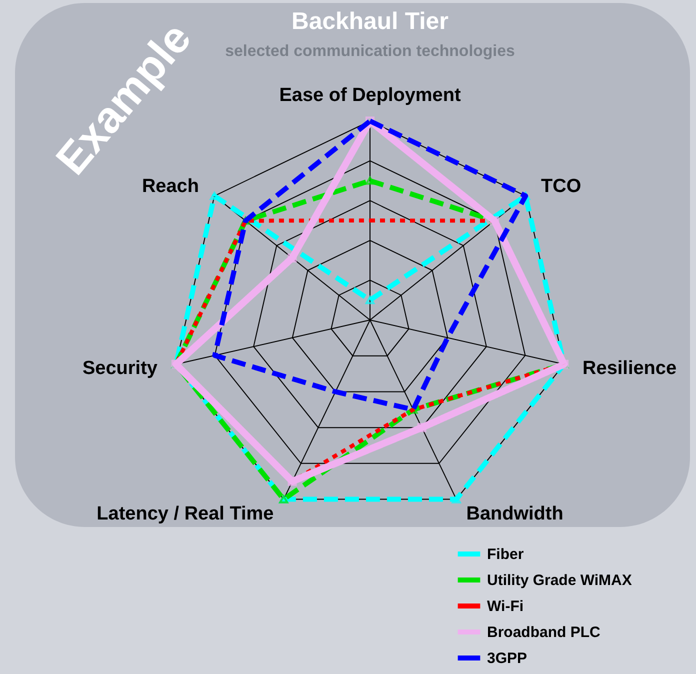 The image size is (696, 674). What do you see at coordinates (505, 606) in the screenshot?
I see `legend-label: Wi-Fi` at bounding box center [505, 606].